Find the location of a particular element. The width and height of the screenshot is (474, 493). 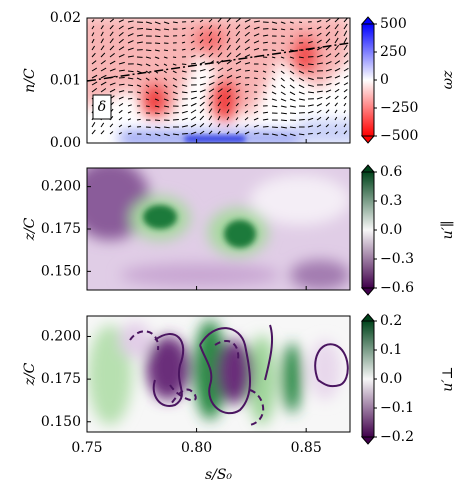

x-tick-label: 0.75 is located at coordinates (86, 448).